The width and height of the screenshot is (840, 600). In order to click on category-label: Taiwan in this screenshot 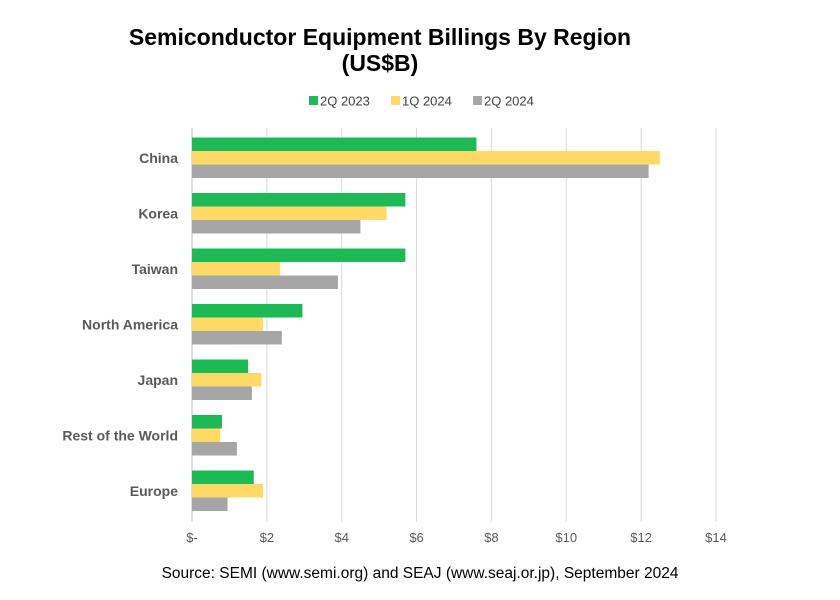, I will do `click(155, 269)`.